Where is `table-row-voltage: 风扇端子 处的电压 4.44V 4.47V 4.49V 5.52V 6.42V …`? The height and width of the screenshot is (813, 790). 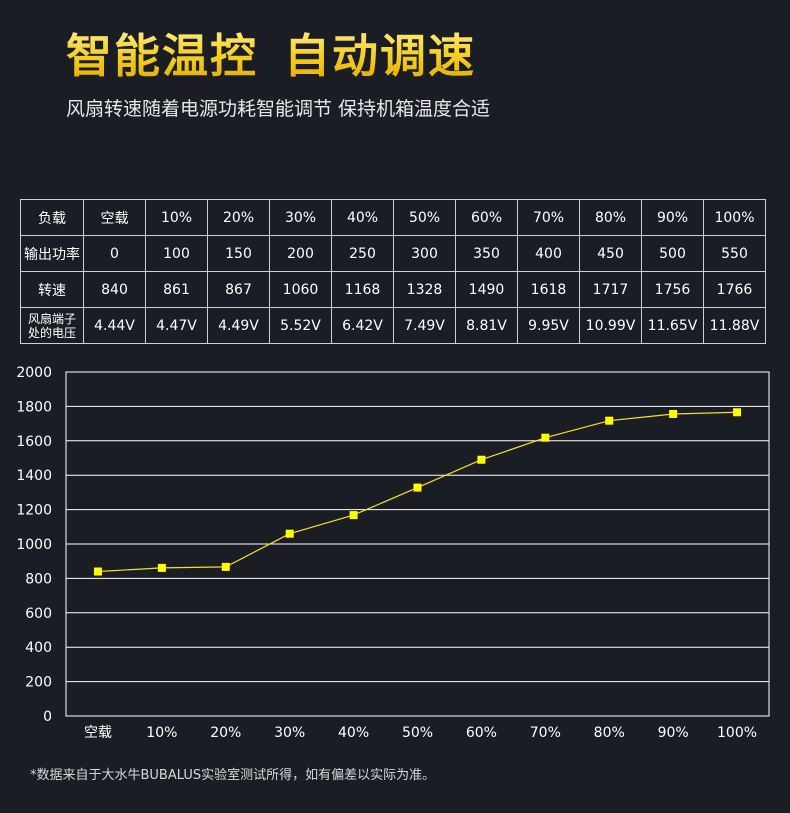
table-row-voltage: 风扇端子 处的电压 4.44V 4.47V 4.49V 5.52V 6.42V … is located at coordinates (393, 325).